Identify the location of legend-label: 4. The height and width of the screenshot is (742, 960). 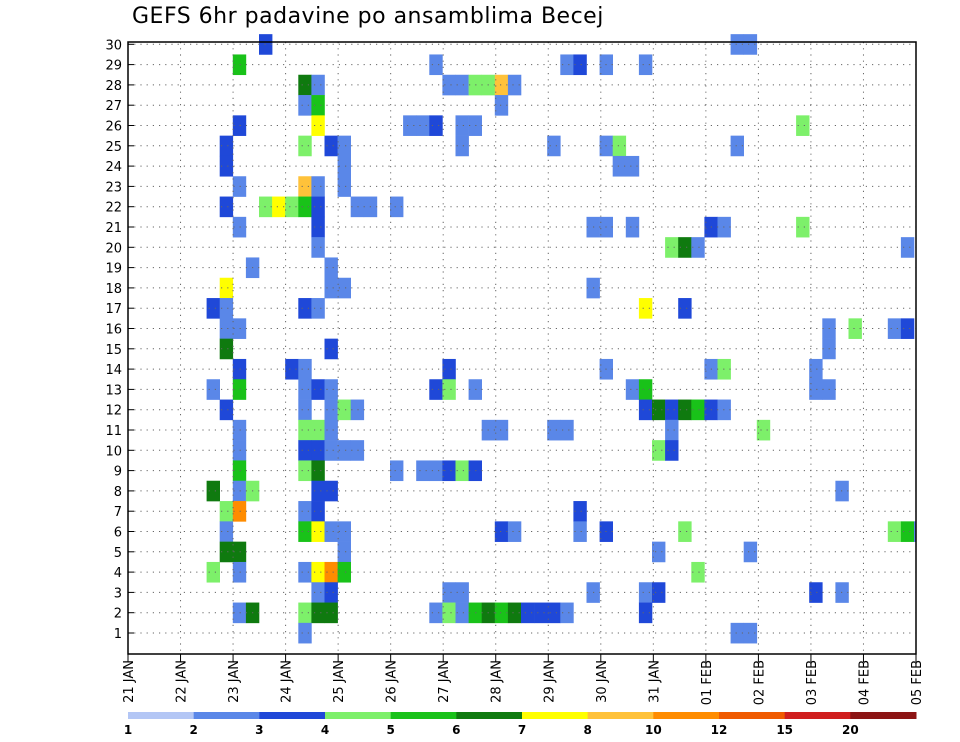
(325, 730).